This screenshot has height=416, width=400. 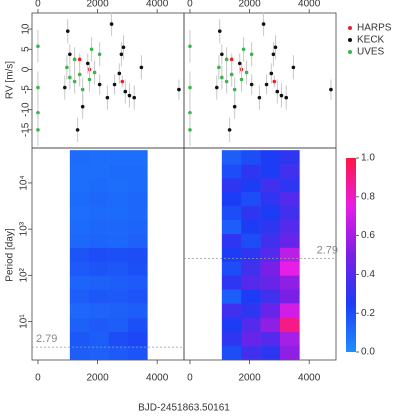 I want to click on legend-label: KECK, so click(x=371, y=40).